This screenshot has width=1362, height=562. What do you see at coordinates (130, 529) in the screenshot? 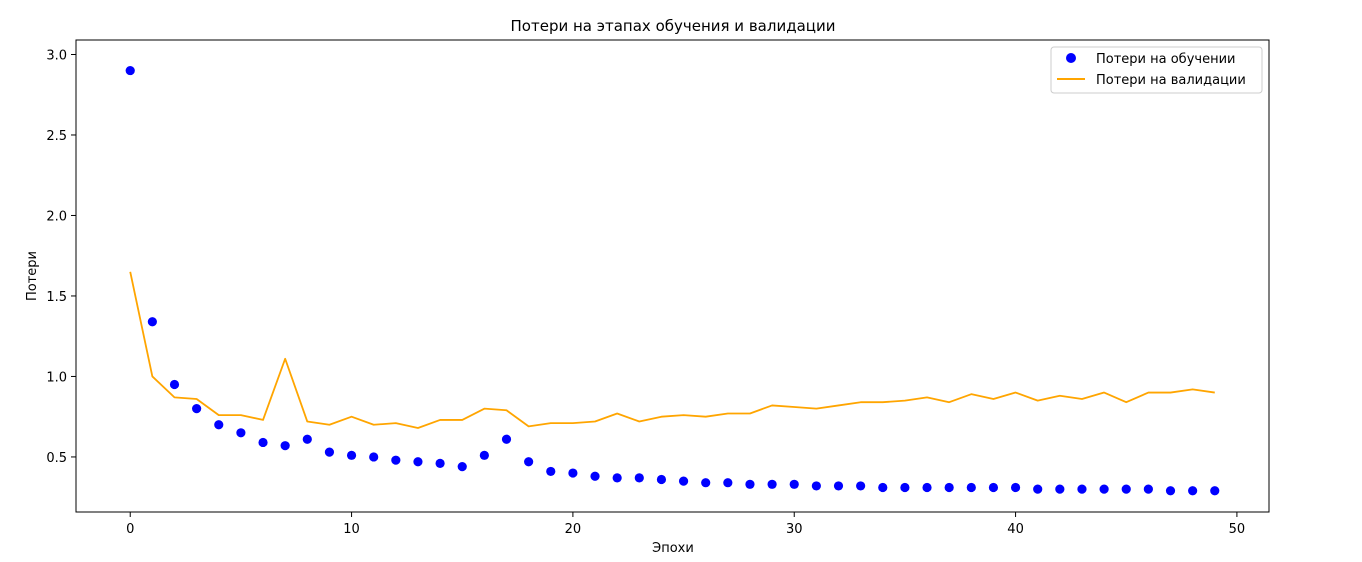
I see `x-tick-label: 0` at bounding box center [130, 529].